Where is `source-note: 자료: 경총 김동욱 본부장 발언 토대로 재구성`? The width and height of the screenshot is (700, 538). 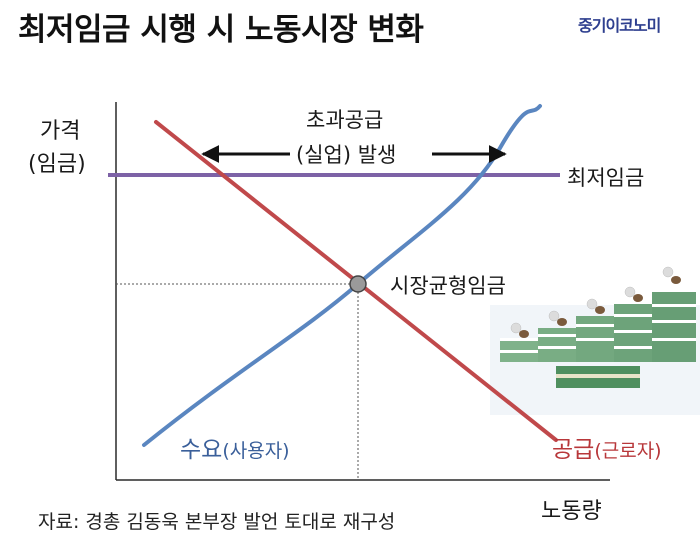 source-note: 자료: 경총 김동욱 본부장 발언 토대로 재구성 is located at coordinates (217, 522).